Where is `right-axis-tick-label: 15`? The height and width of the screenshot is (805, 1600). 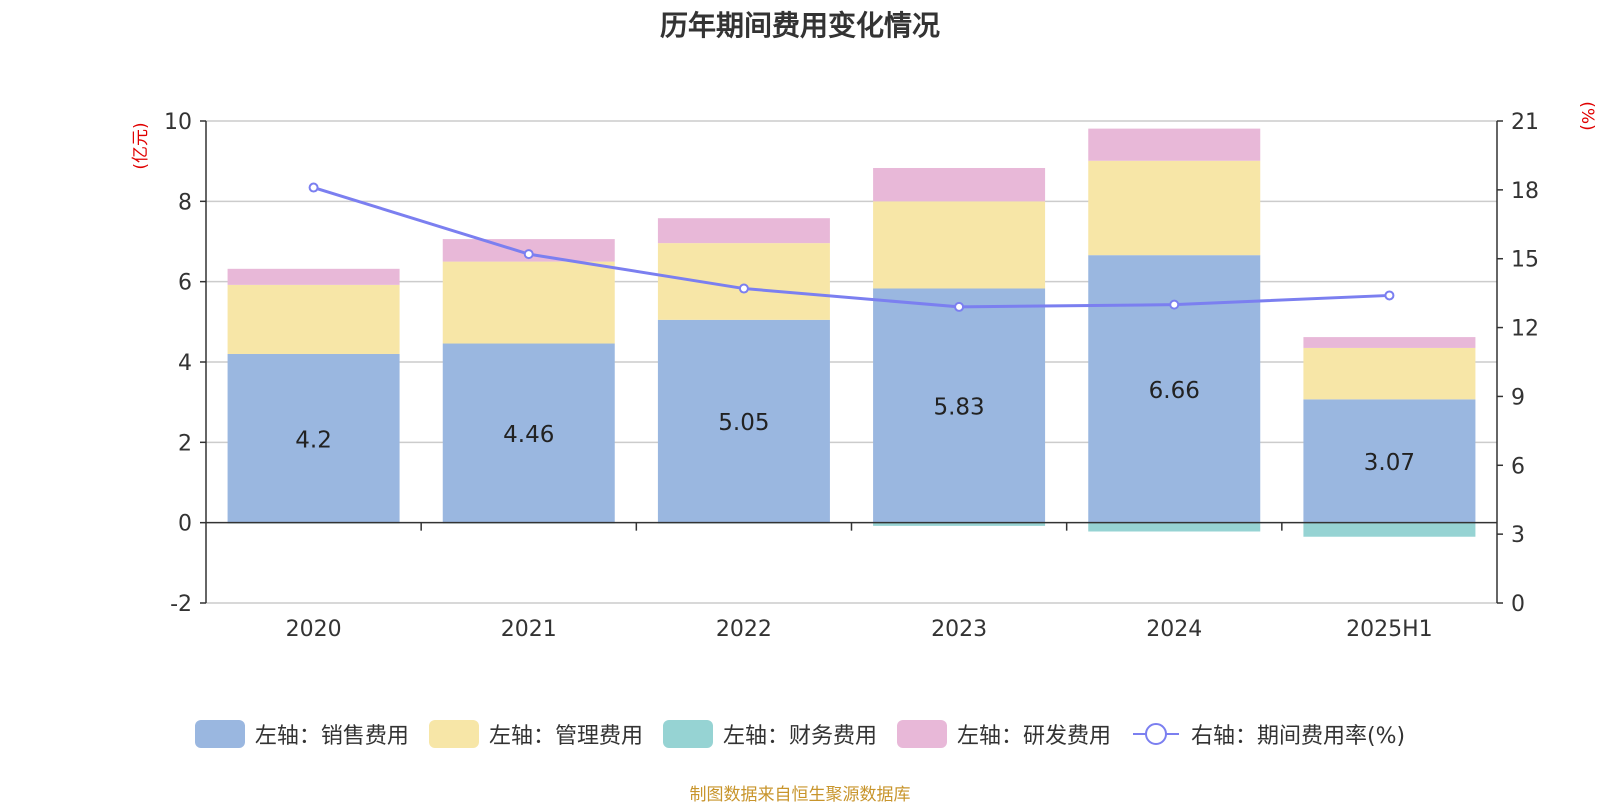
right-axis-tick-label: 15 is located at coordinates (1525, 260).